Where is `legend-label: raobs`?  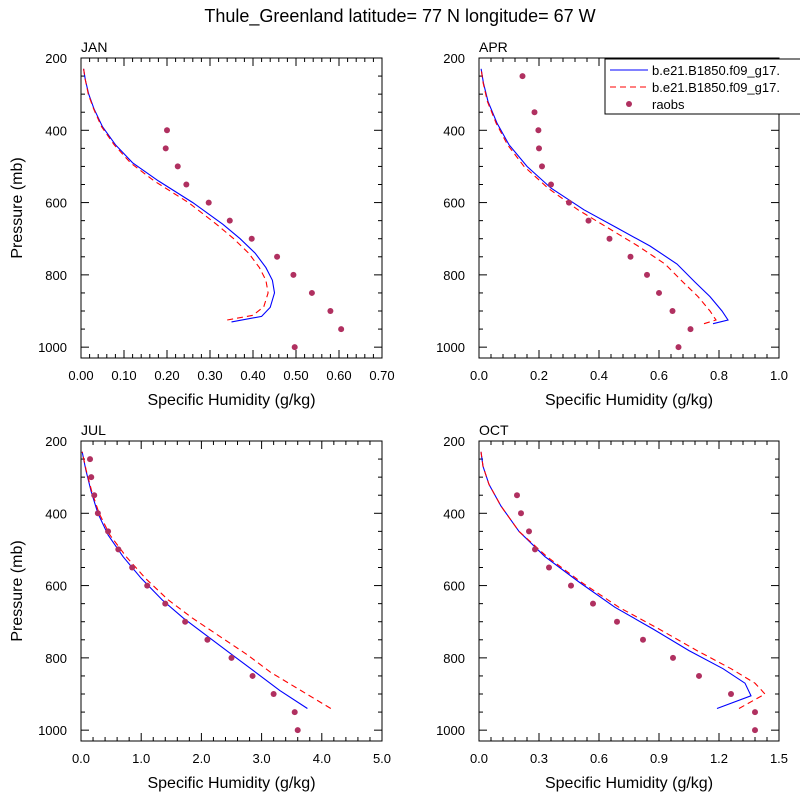
legend-label: raobs is located at coordinates (668, 104).